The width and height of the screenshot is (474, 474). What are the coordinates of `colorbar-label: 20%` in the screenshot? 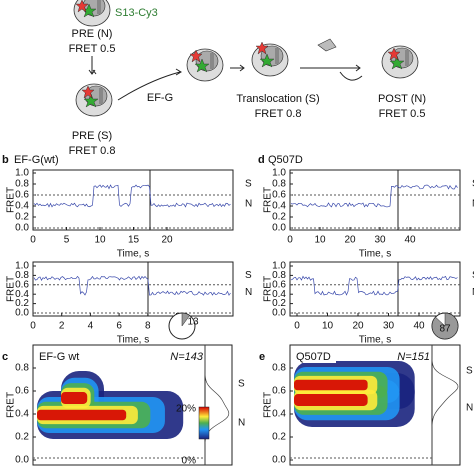 It's located at (186, 409).